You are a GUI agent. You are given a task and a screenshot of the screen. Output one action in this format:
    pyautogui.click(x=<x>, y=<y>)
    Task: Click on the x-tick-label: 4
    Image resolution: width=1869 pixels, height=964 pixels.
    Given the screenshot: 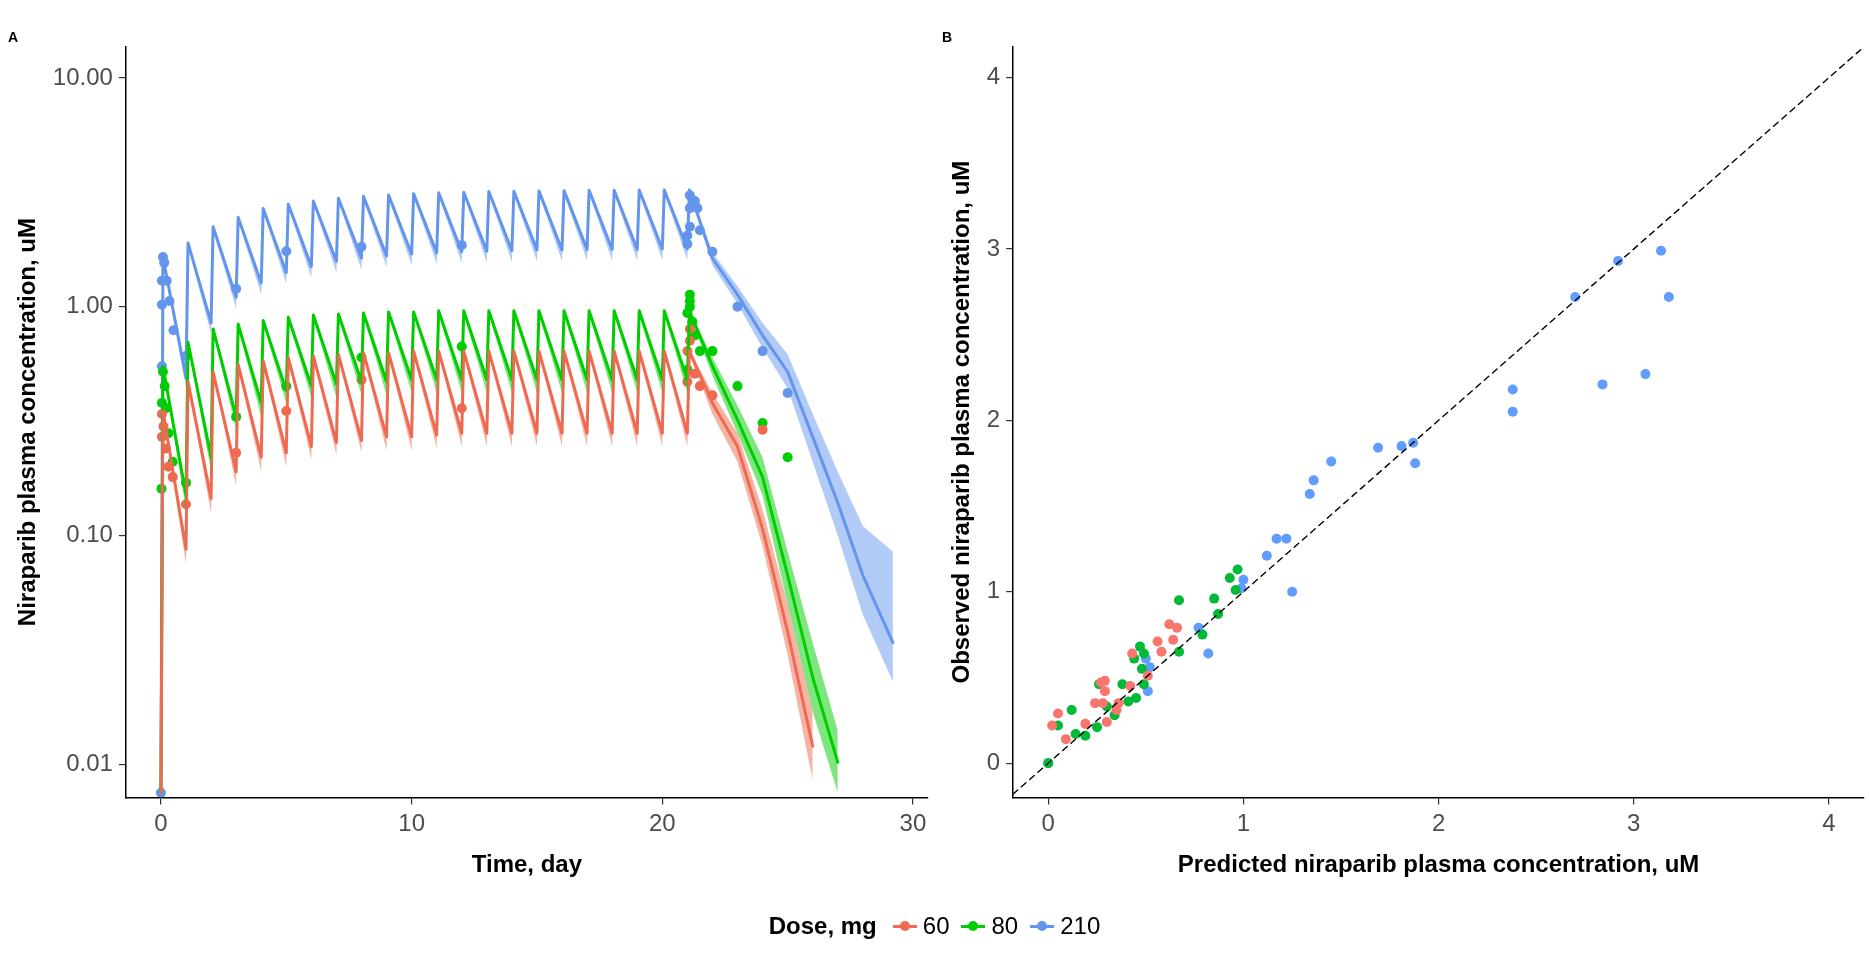 What is the action you would take?
    pyautogui.click(x=1829, y=823)
    